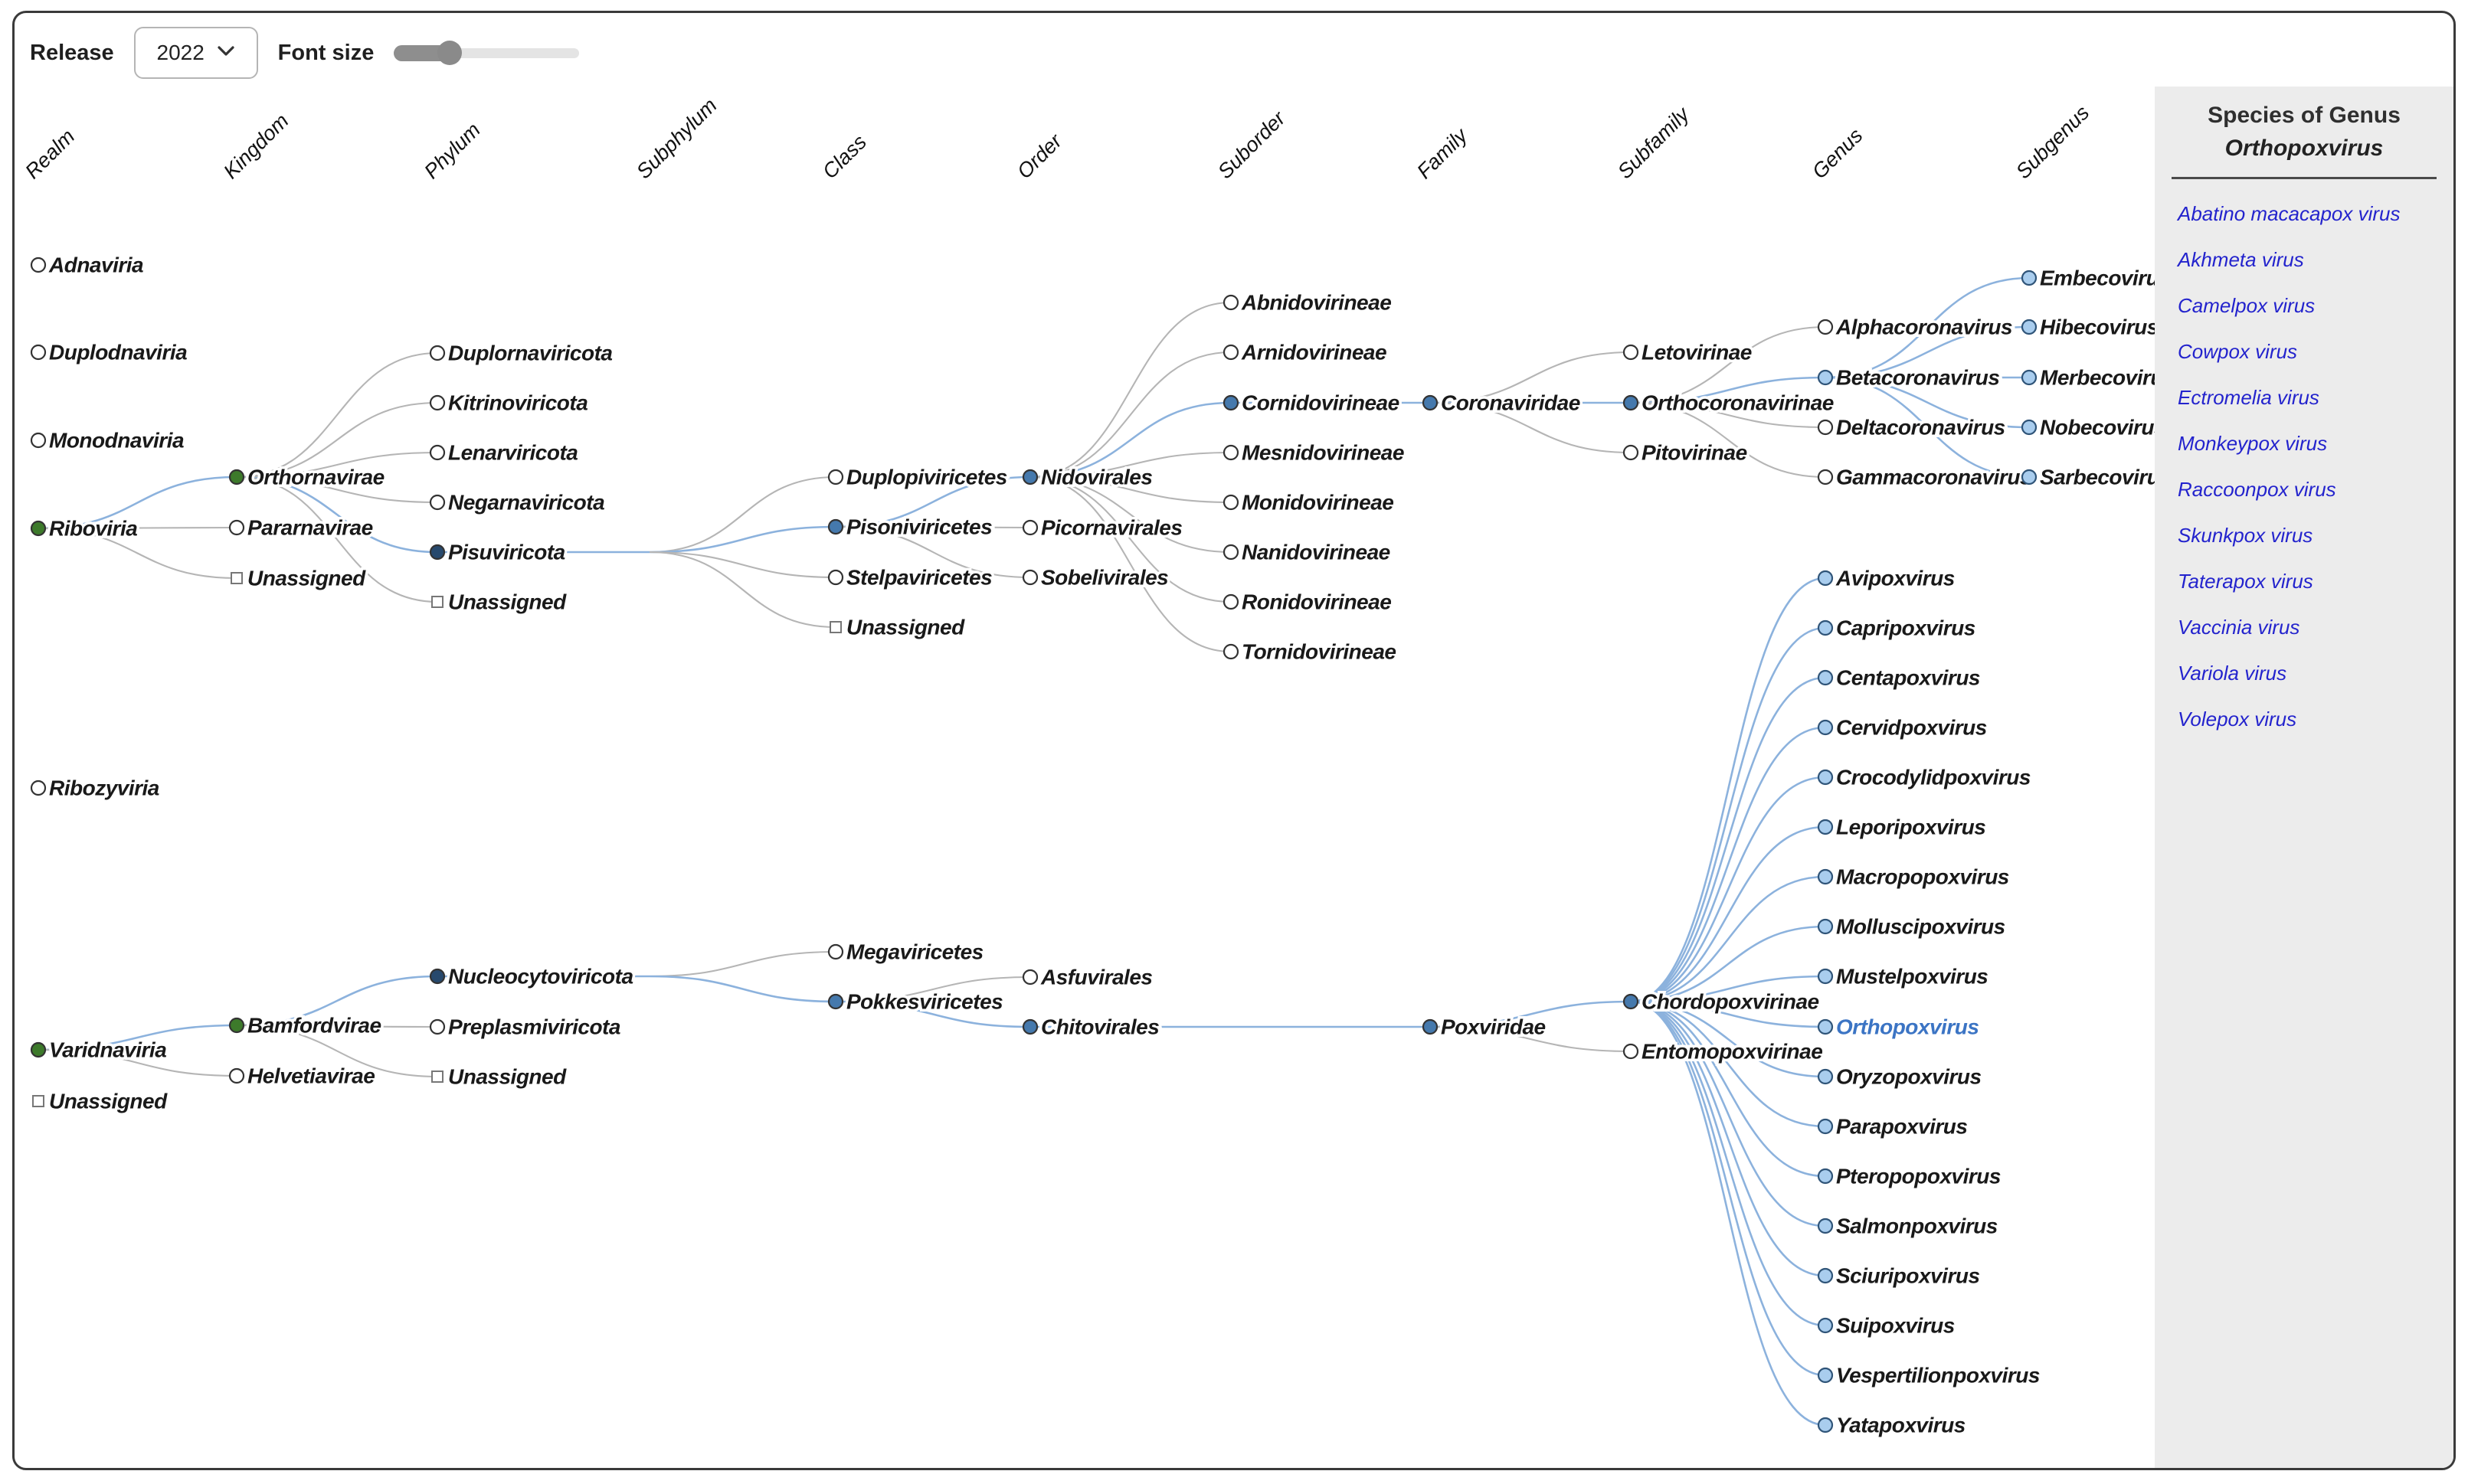  I want to click on tree-node-nanidovirineae, so click(1231, 552).